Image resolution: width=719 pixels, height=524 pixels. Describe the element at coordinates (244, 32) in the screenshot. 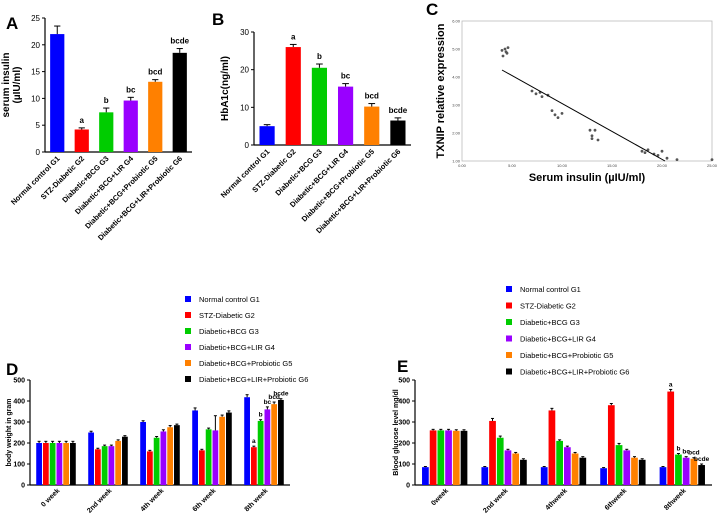

I see `y-tick-label: 30` at that location.